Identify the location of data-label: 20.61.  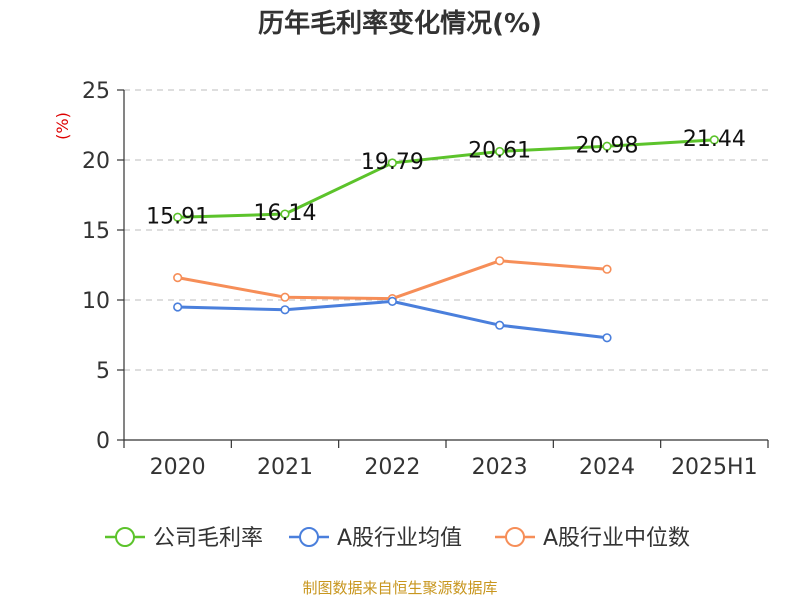
(499, 150).